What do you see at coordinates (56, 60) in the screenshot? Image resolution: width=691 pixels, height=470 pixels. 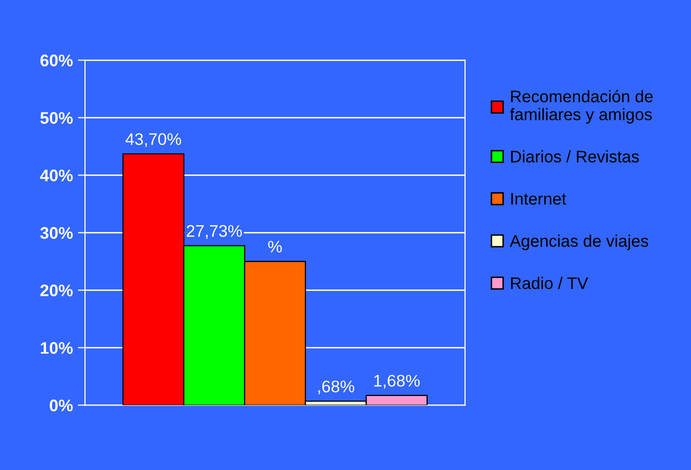 I see `y-tick-label: 60%` at bounding box center [56, 60].